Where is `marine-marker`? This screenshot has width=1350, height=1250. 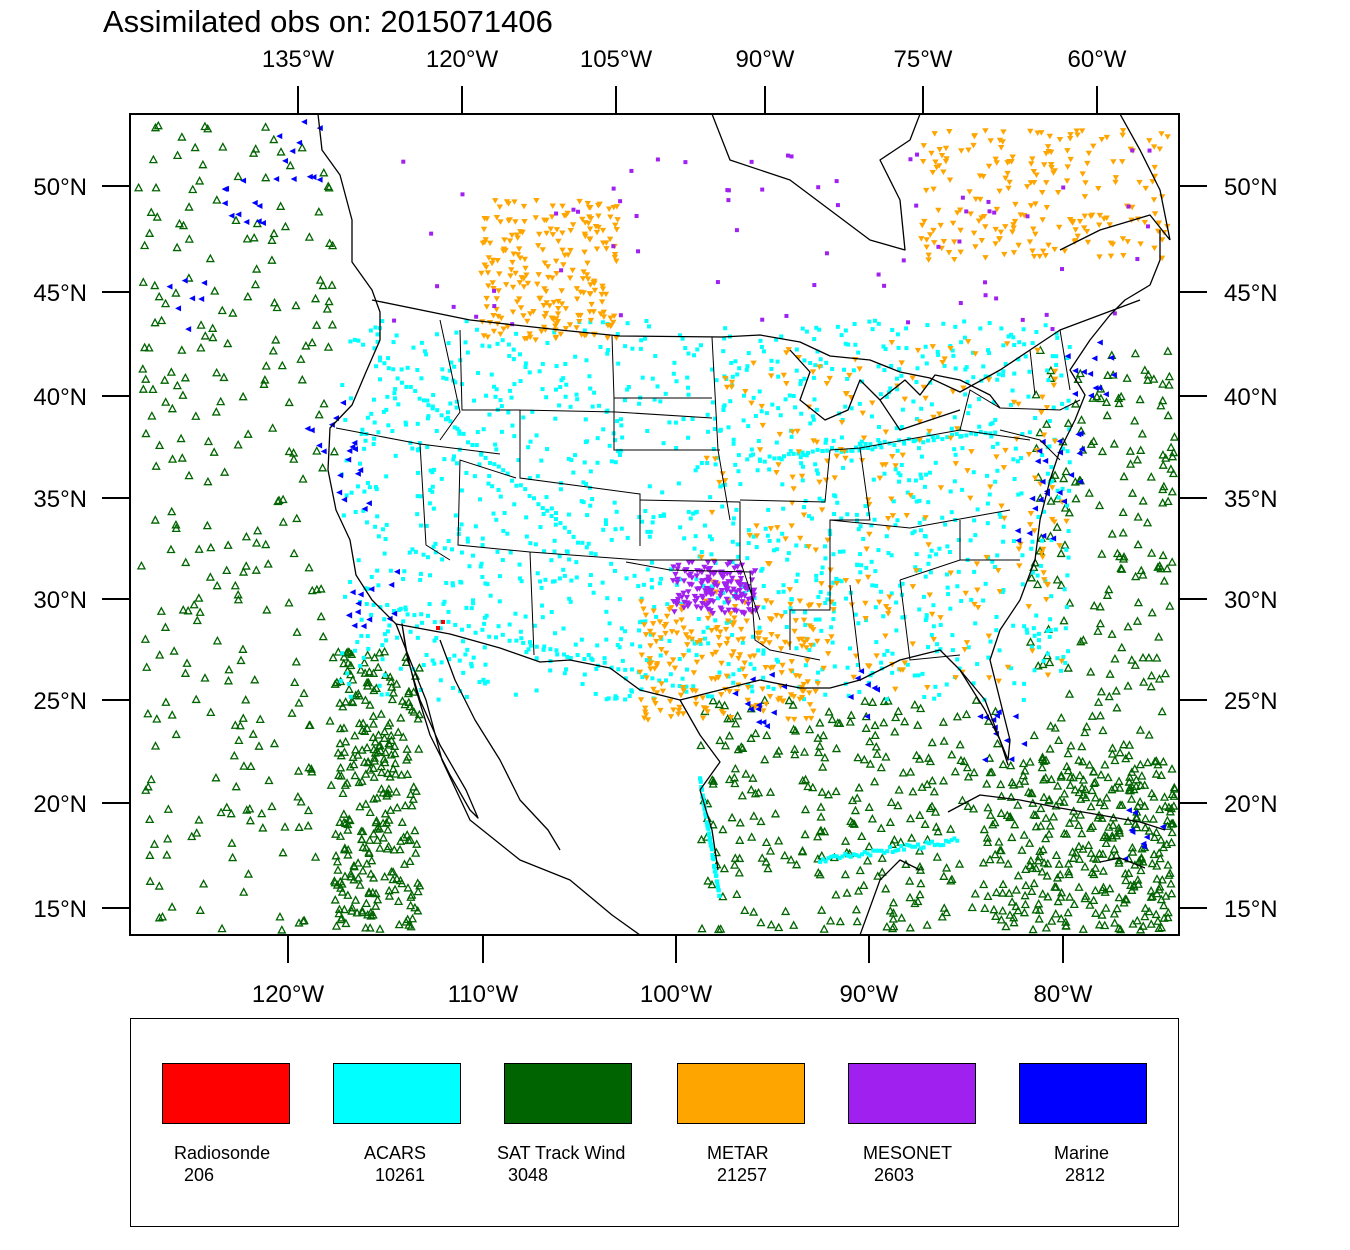 marine-marker is located at coordinates (224, 189).